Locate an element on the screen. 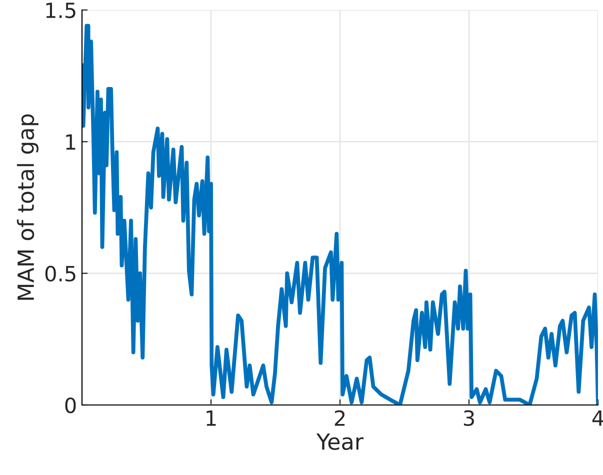 The width and height of the screenshot is (603, 475). y-tick-label: 0 is located at coordinates (70, 405).